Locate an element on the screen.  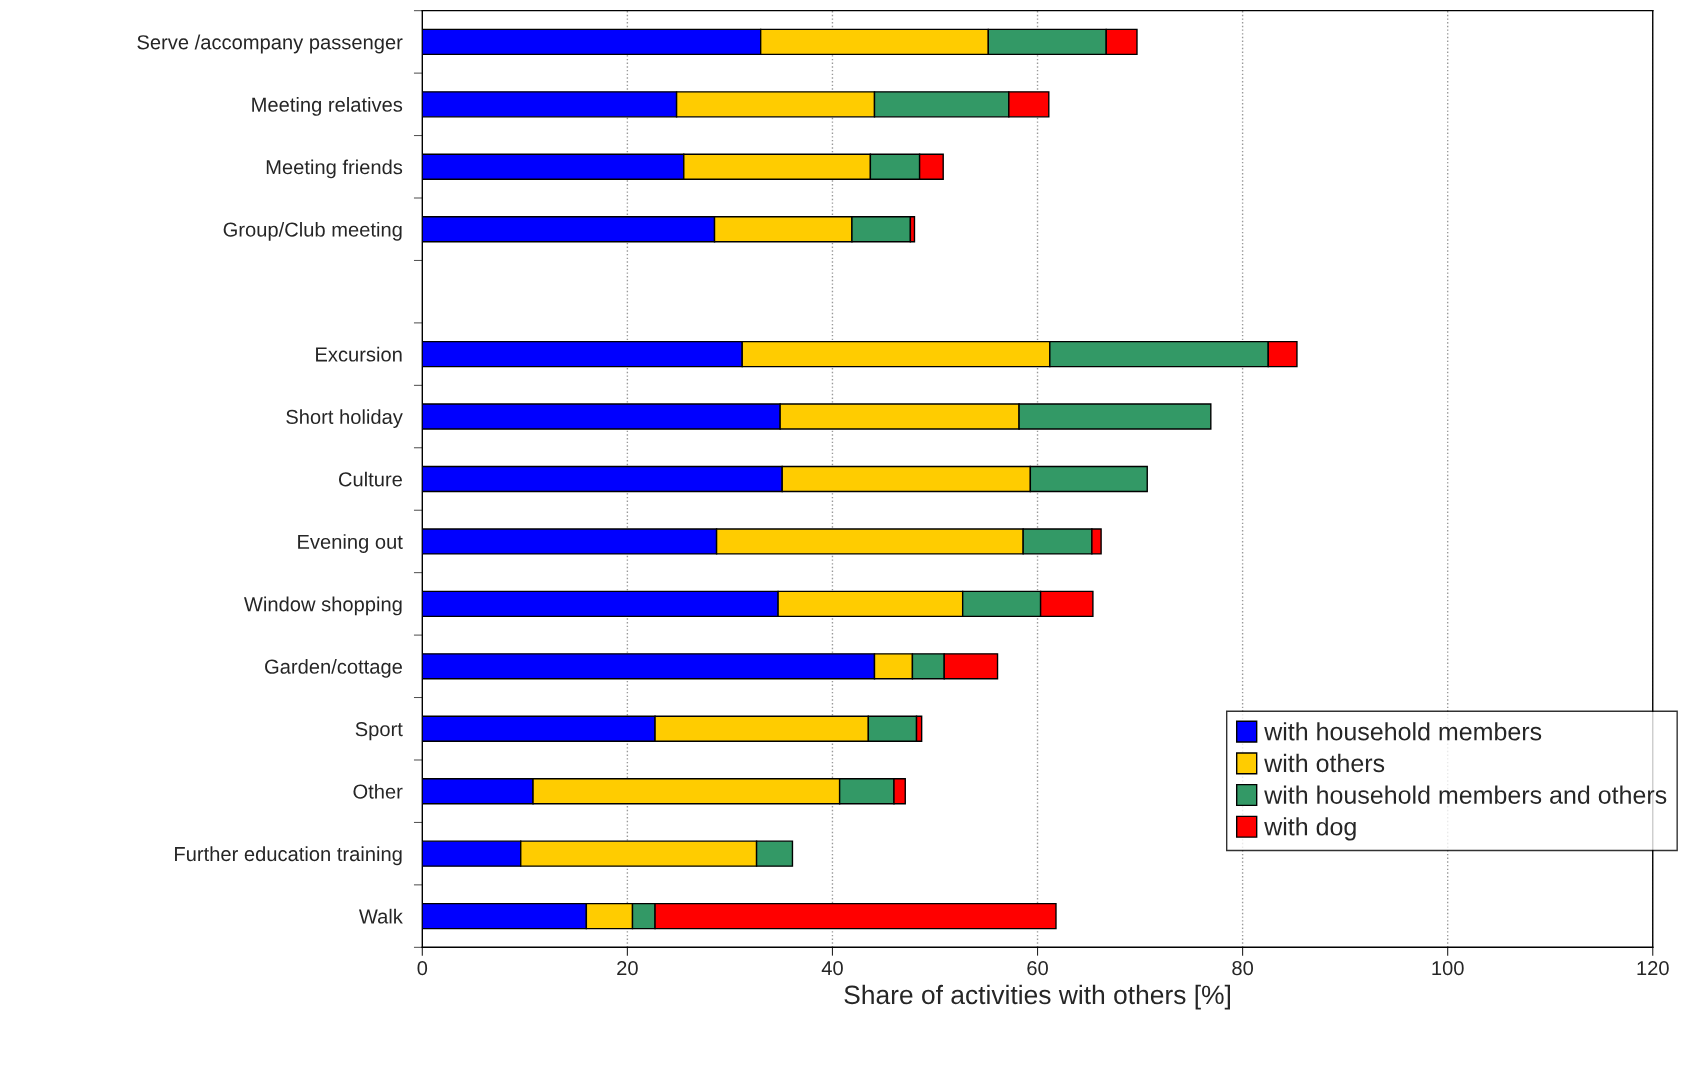
x-tick-label: 100 is located at coordinates (1448, 968).